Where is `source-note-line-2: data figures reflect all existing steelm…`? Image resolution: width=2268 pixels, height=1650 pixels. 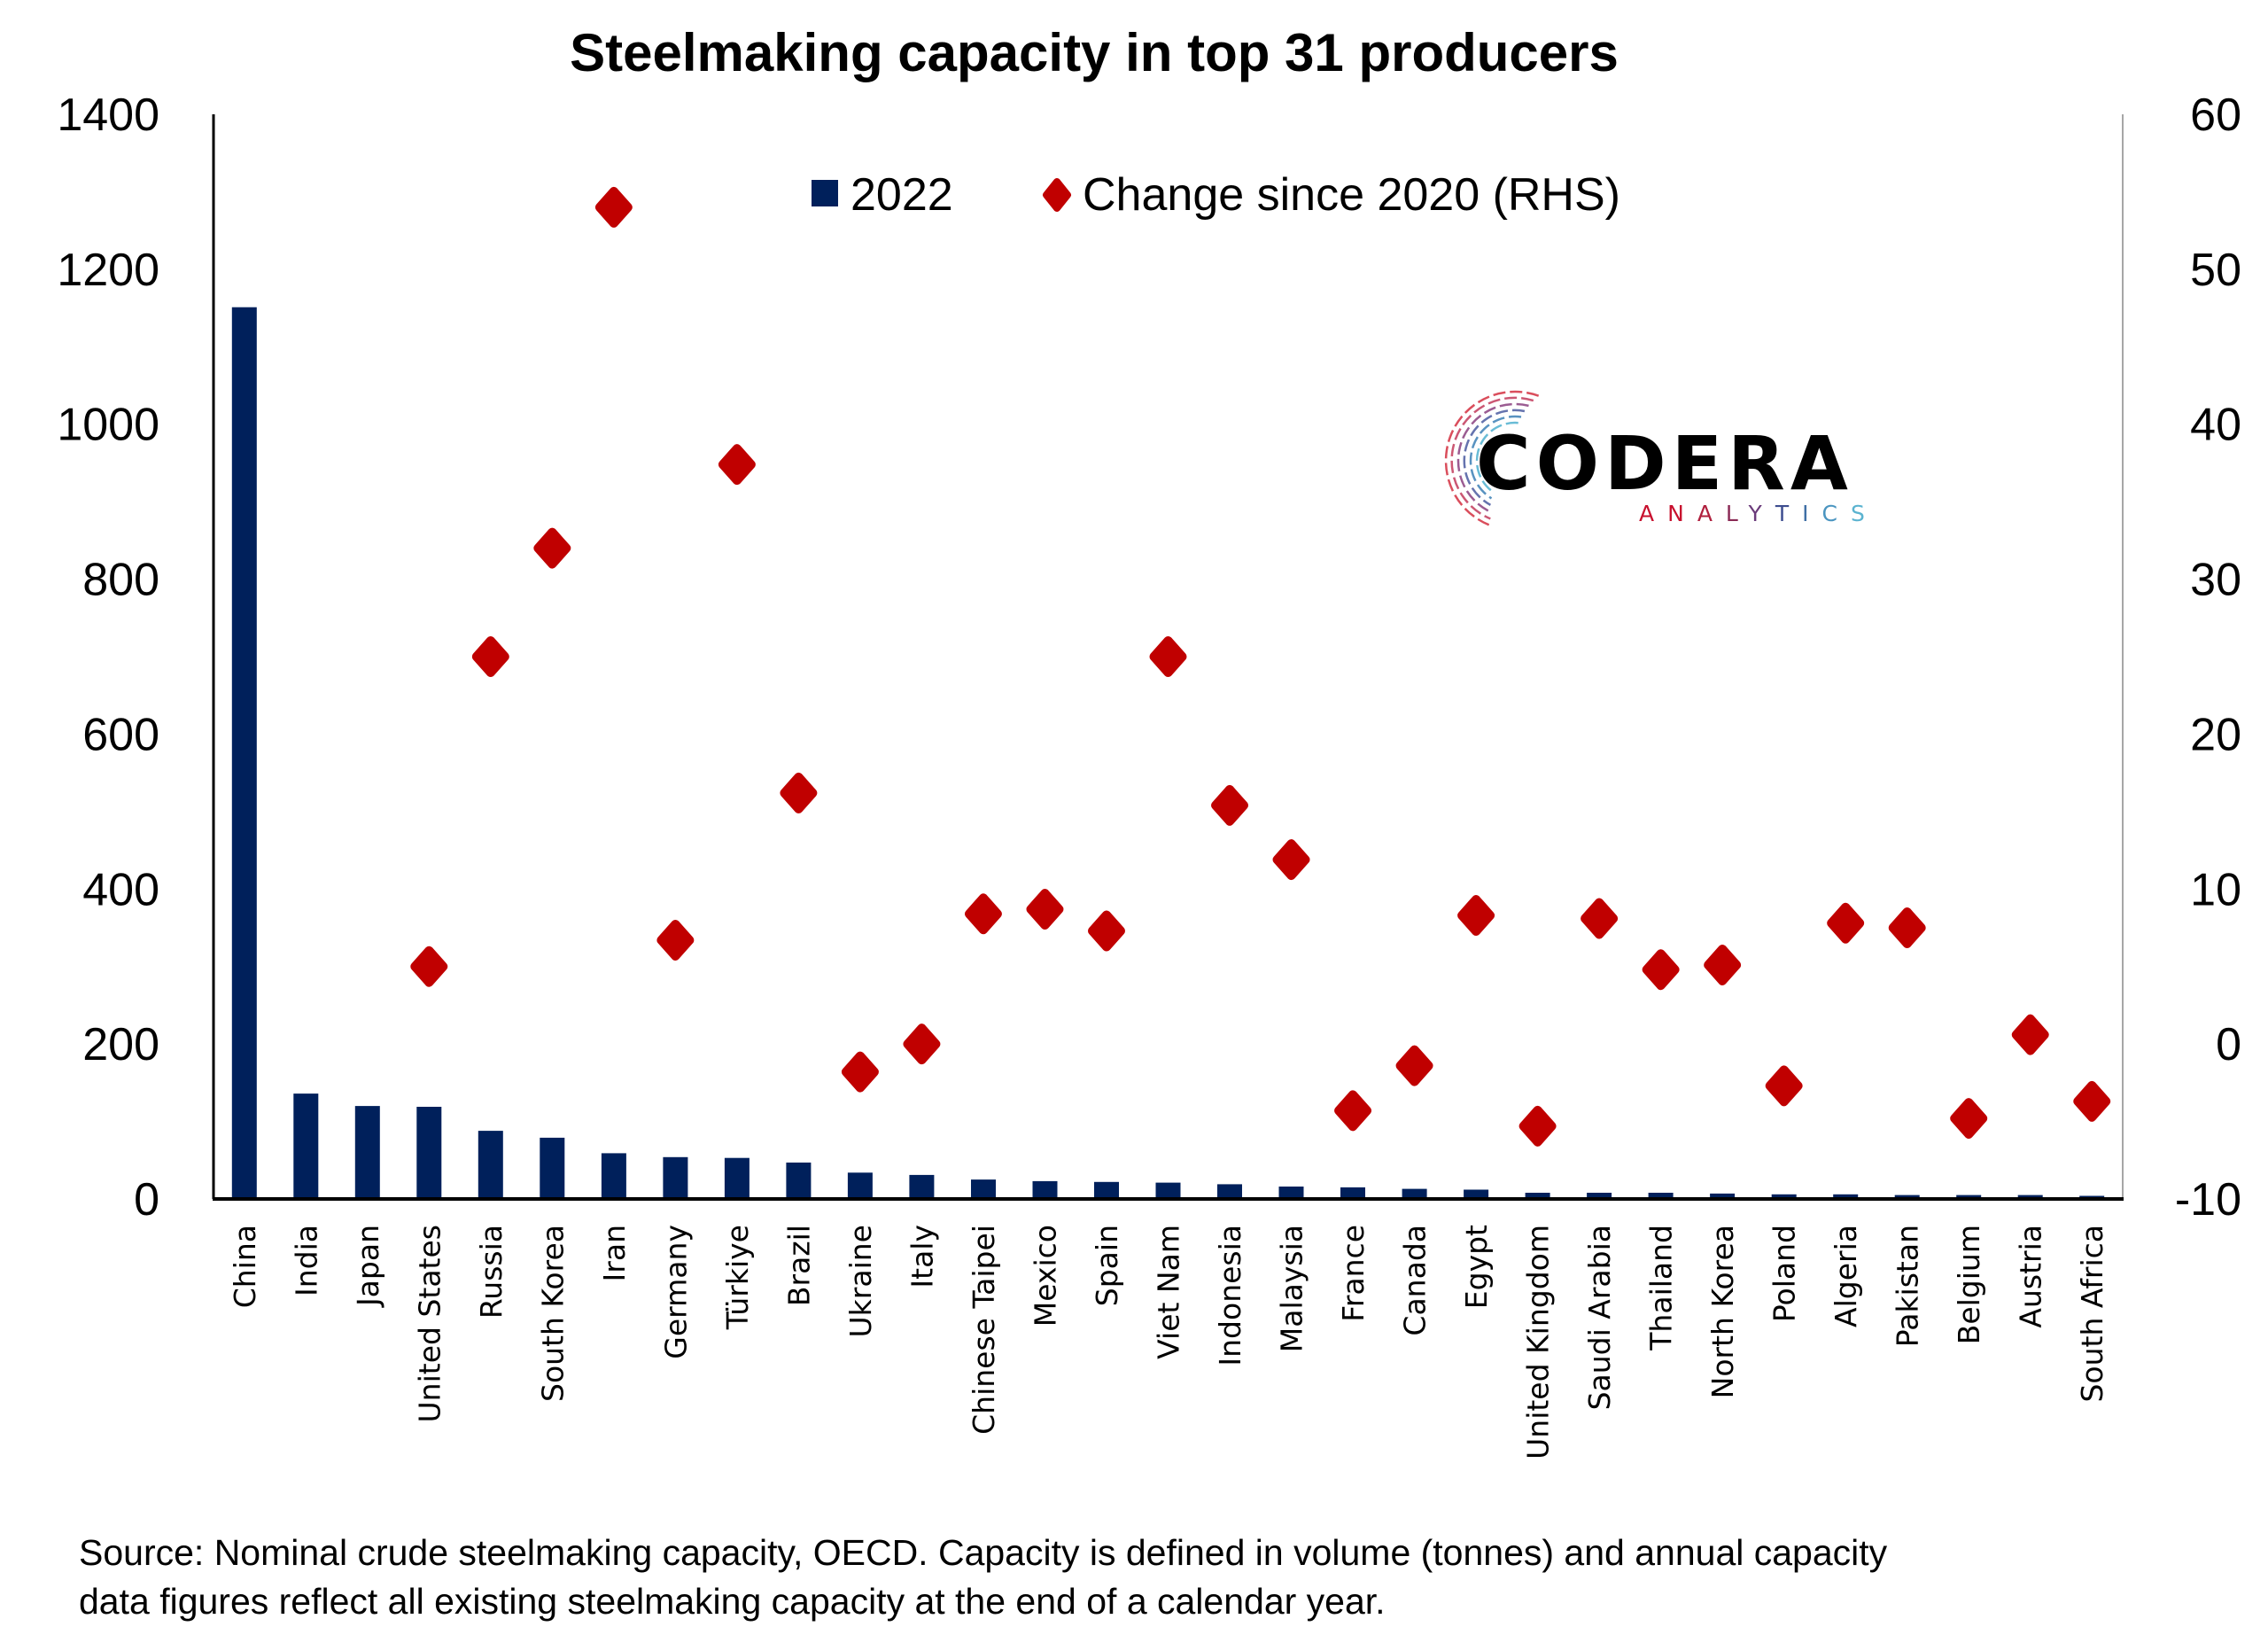
source-note-line-2: data figures reflect all existing steelm… is located at coordinates (732, 1601).